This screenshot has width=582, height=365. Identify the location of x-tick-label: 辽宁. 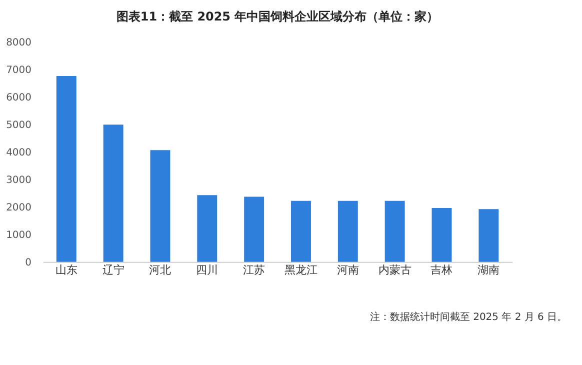
(113, 269).